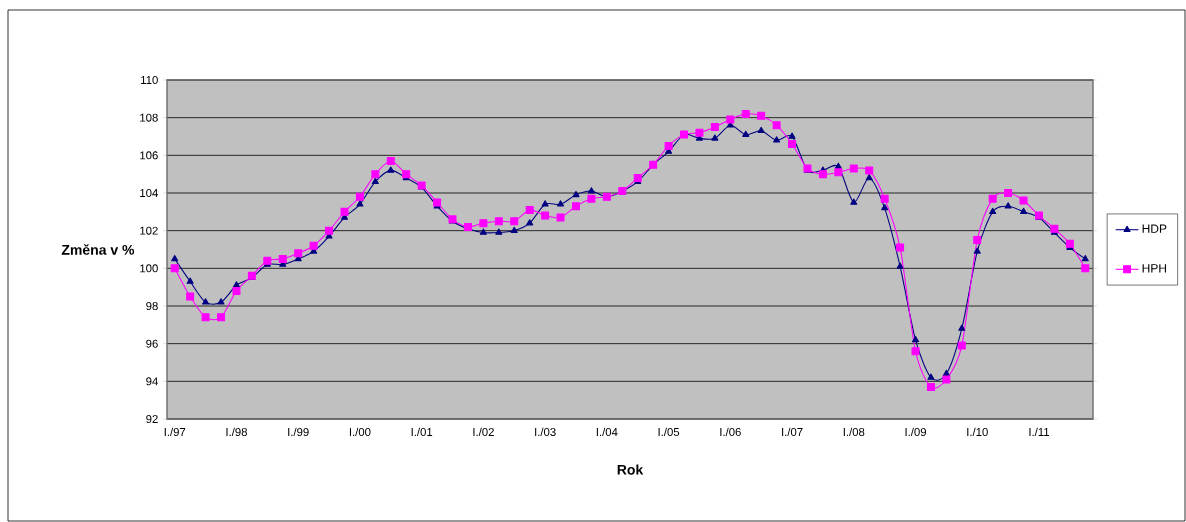 The height and width of the screenshot is (522, 1186). Describe the element at coordinates (152, 381) in the screenshot. I see `y-tick-label: 94` at that location.